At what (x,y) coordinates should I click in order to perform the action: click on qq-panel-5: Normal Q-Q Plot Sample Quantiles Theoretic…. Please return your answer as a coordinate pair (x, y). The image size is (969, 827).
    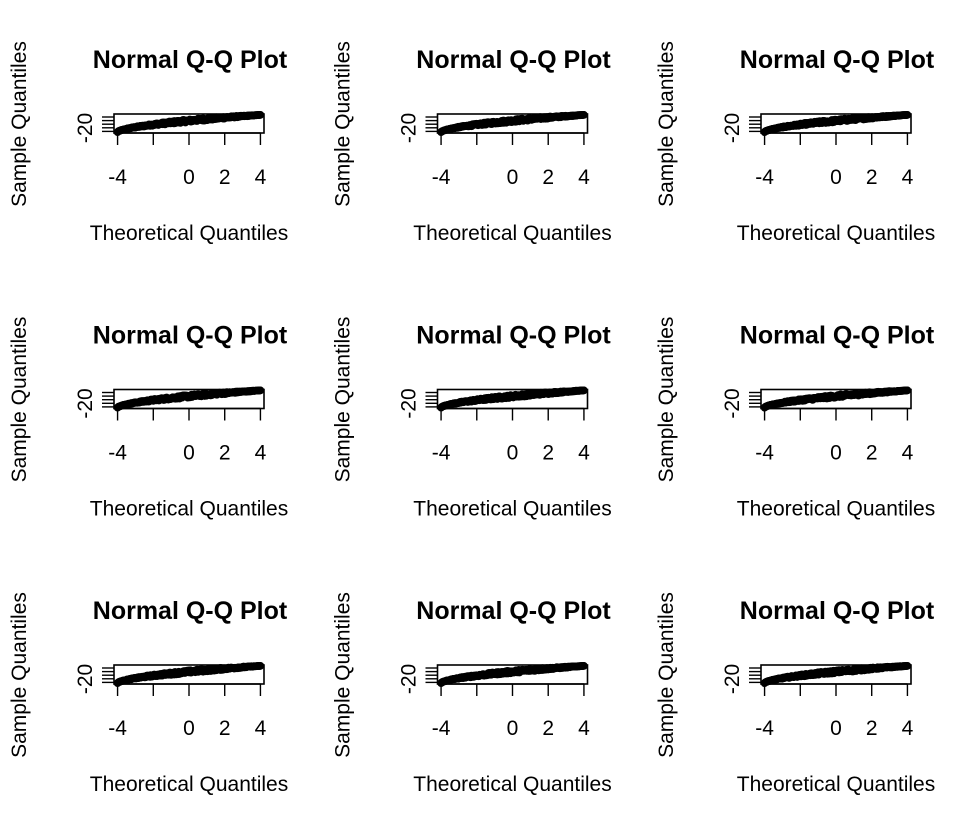
    Looking at the image, I should click on (472, 419).